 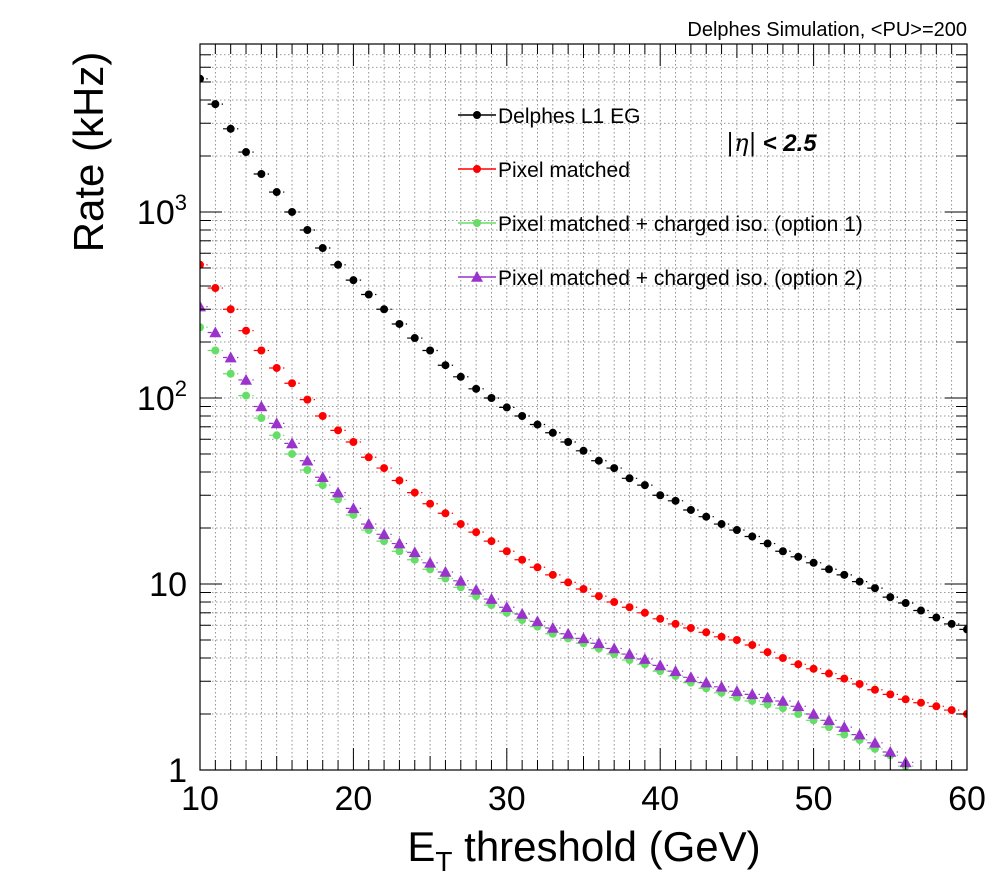 I want to click on y-tick-label-exponent: 2, so click(x=181, y=388).